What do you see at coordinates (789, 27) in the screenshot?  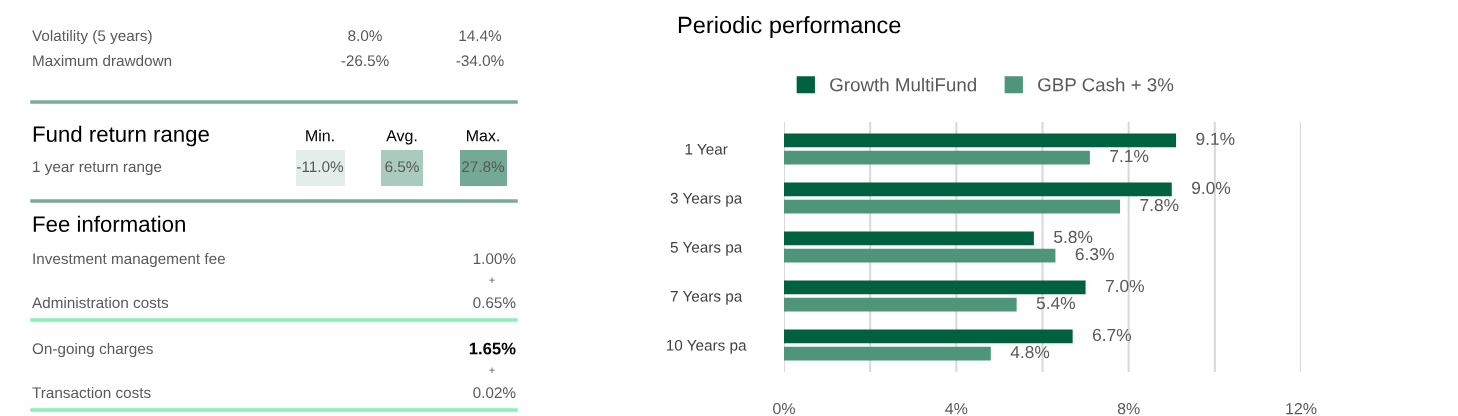 I see `chart-title: Periodic performance` at bounding box center [789, 27].